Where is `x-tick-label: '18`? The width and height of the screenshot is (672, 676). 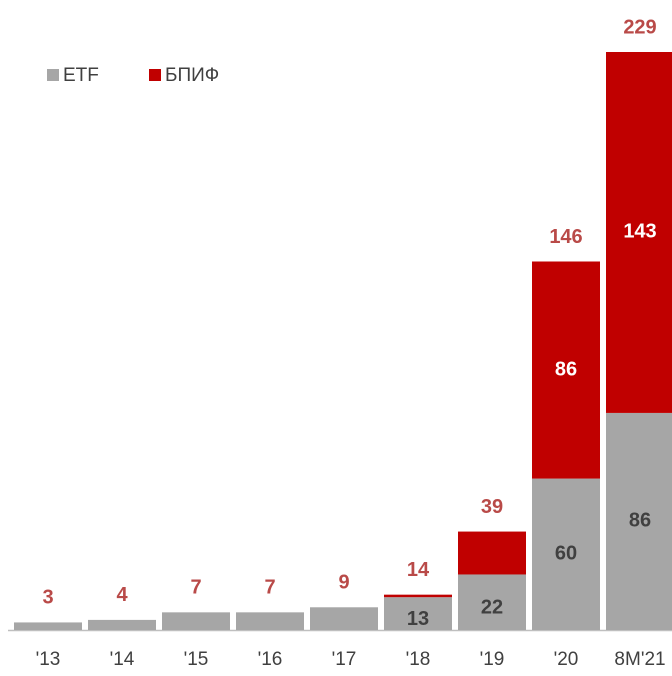
x-tick-label: '18 is located at coordinates (418, 659).